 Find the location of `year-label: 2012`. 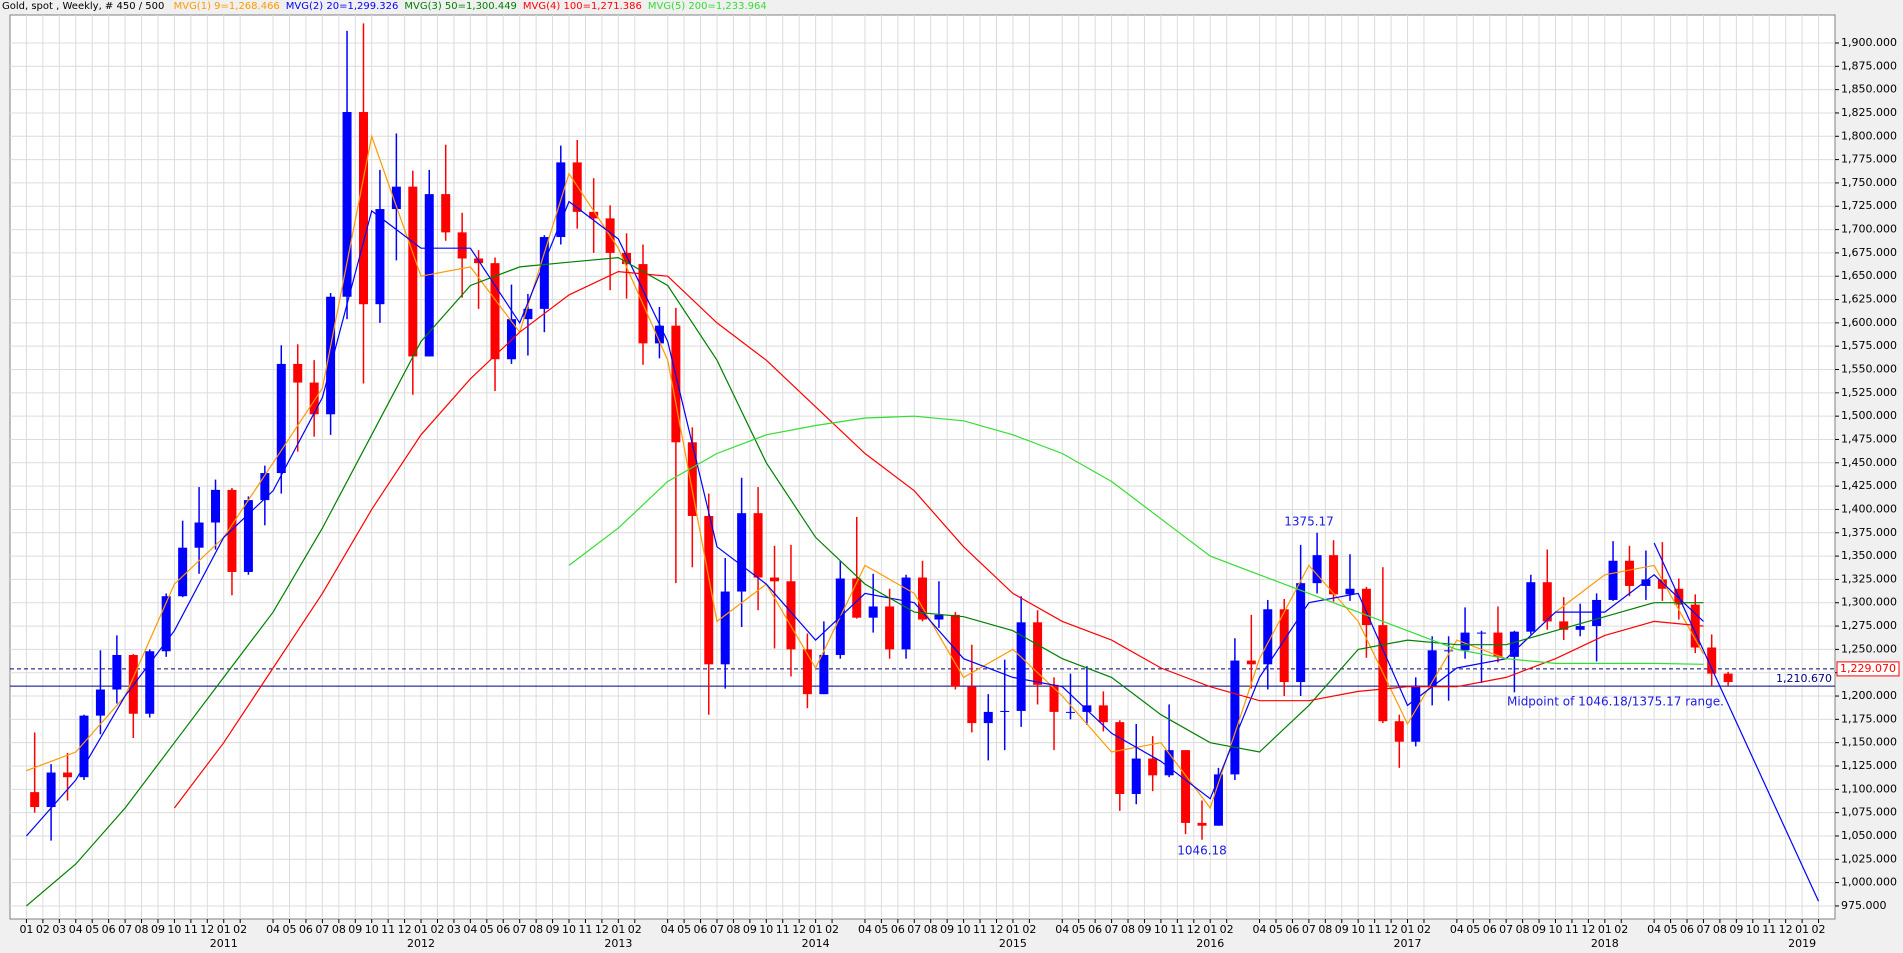

year-label: 2012 is located at coordinates (421, 943).